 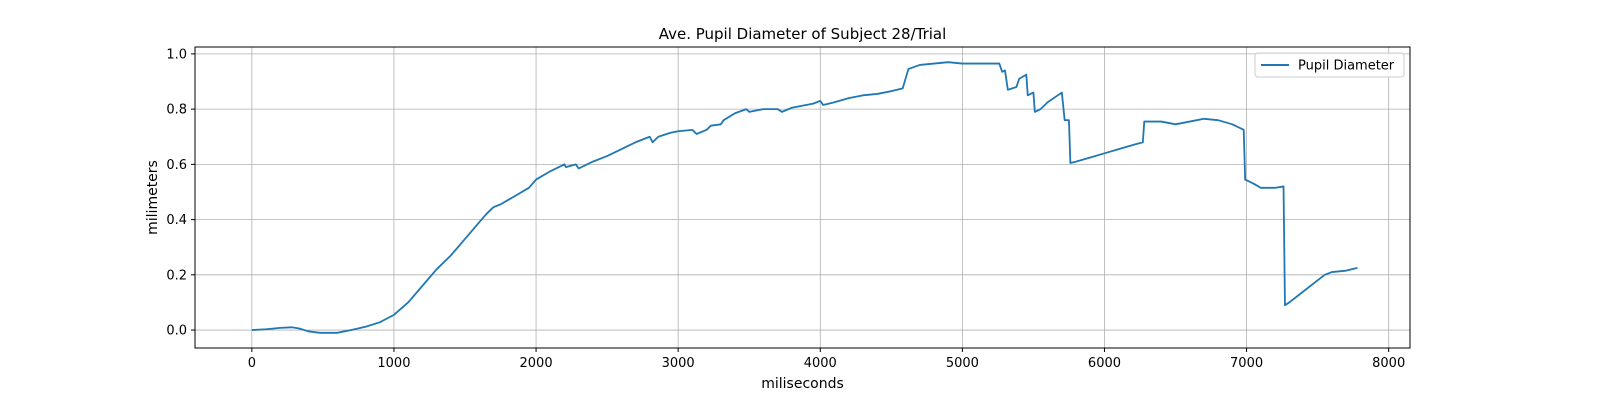 What do you see at coordinates (153, 197) in the screenshot?
I see `y-axis-label: milimeters` at bounding box center [153, 197].